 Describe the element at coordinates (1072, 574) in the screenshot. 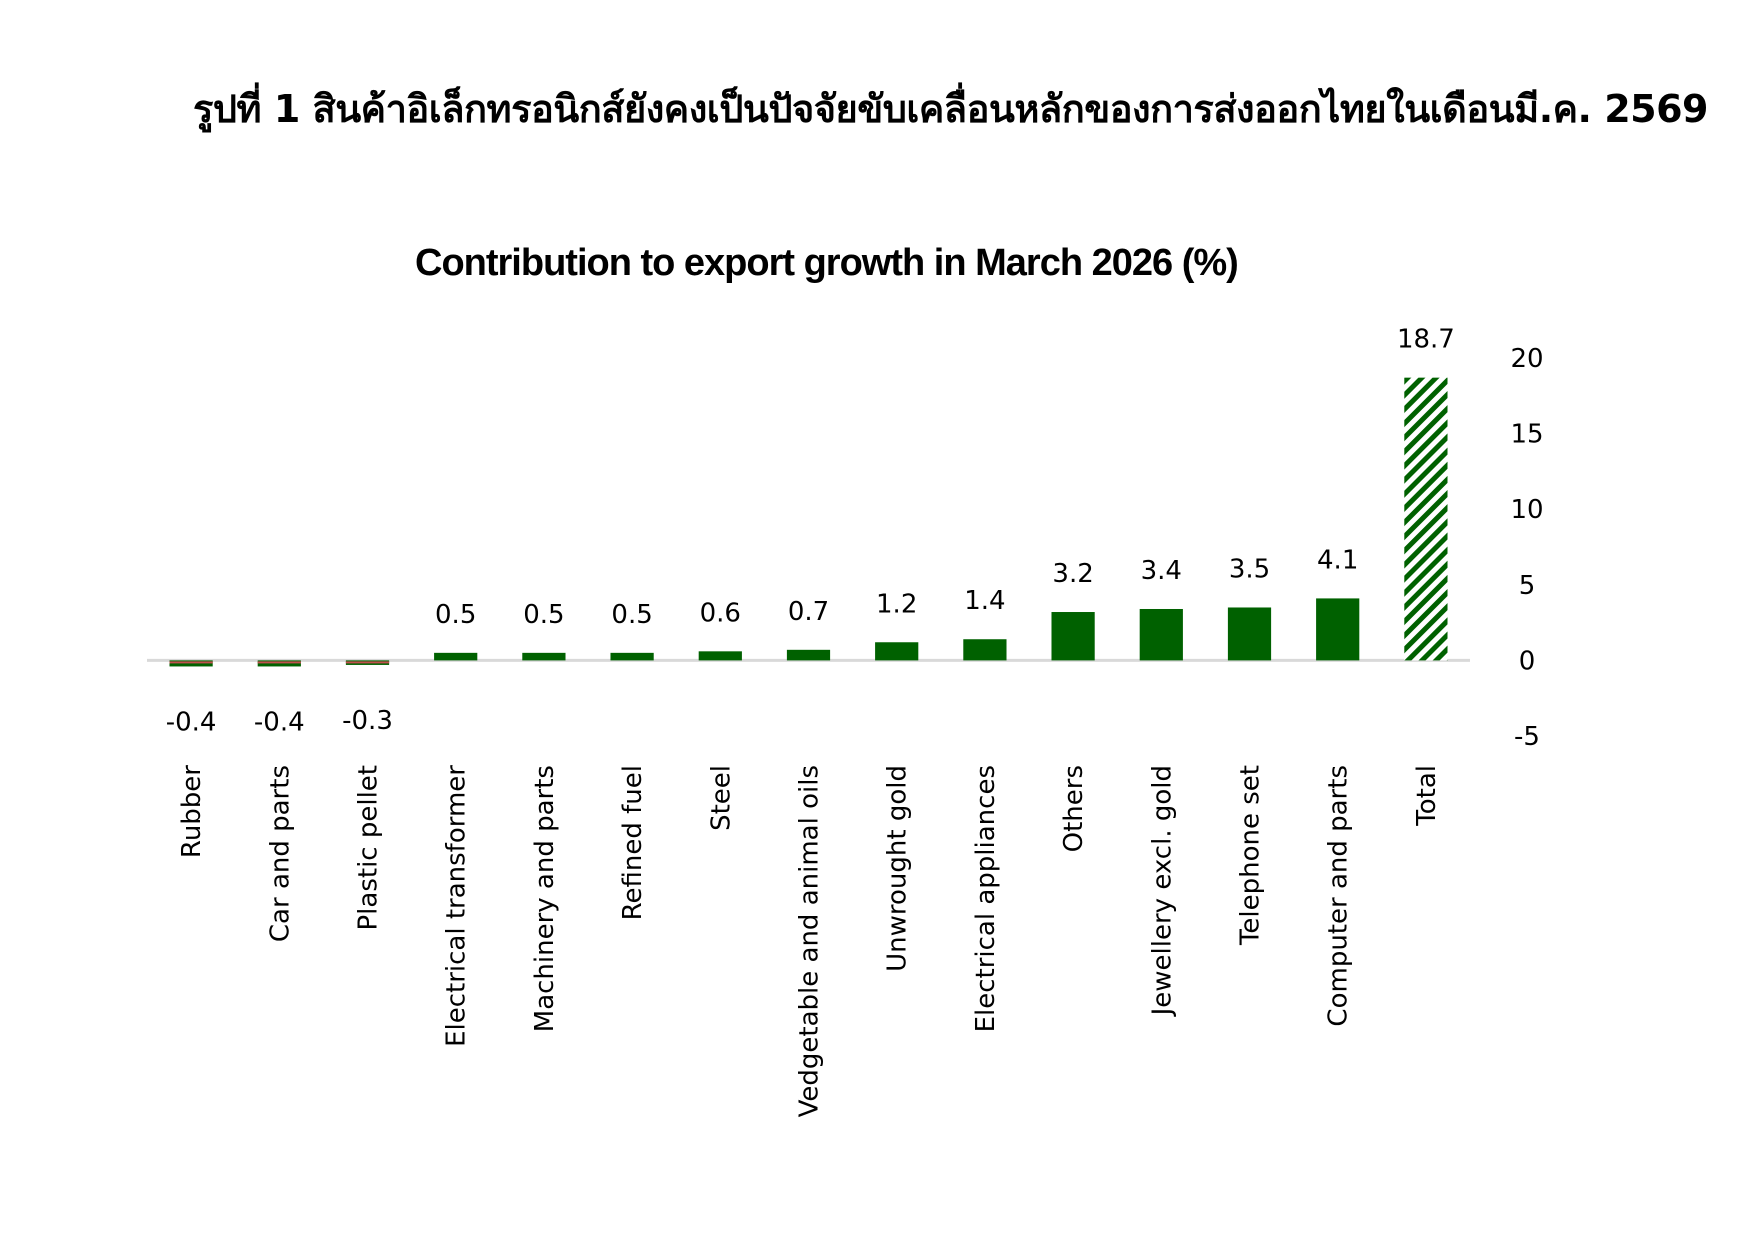

I see `data-label: 3.2` at that location.